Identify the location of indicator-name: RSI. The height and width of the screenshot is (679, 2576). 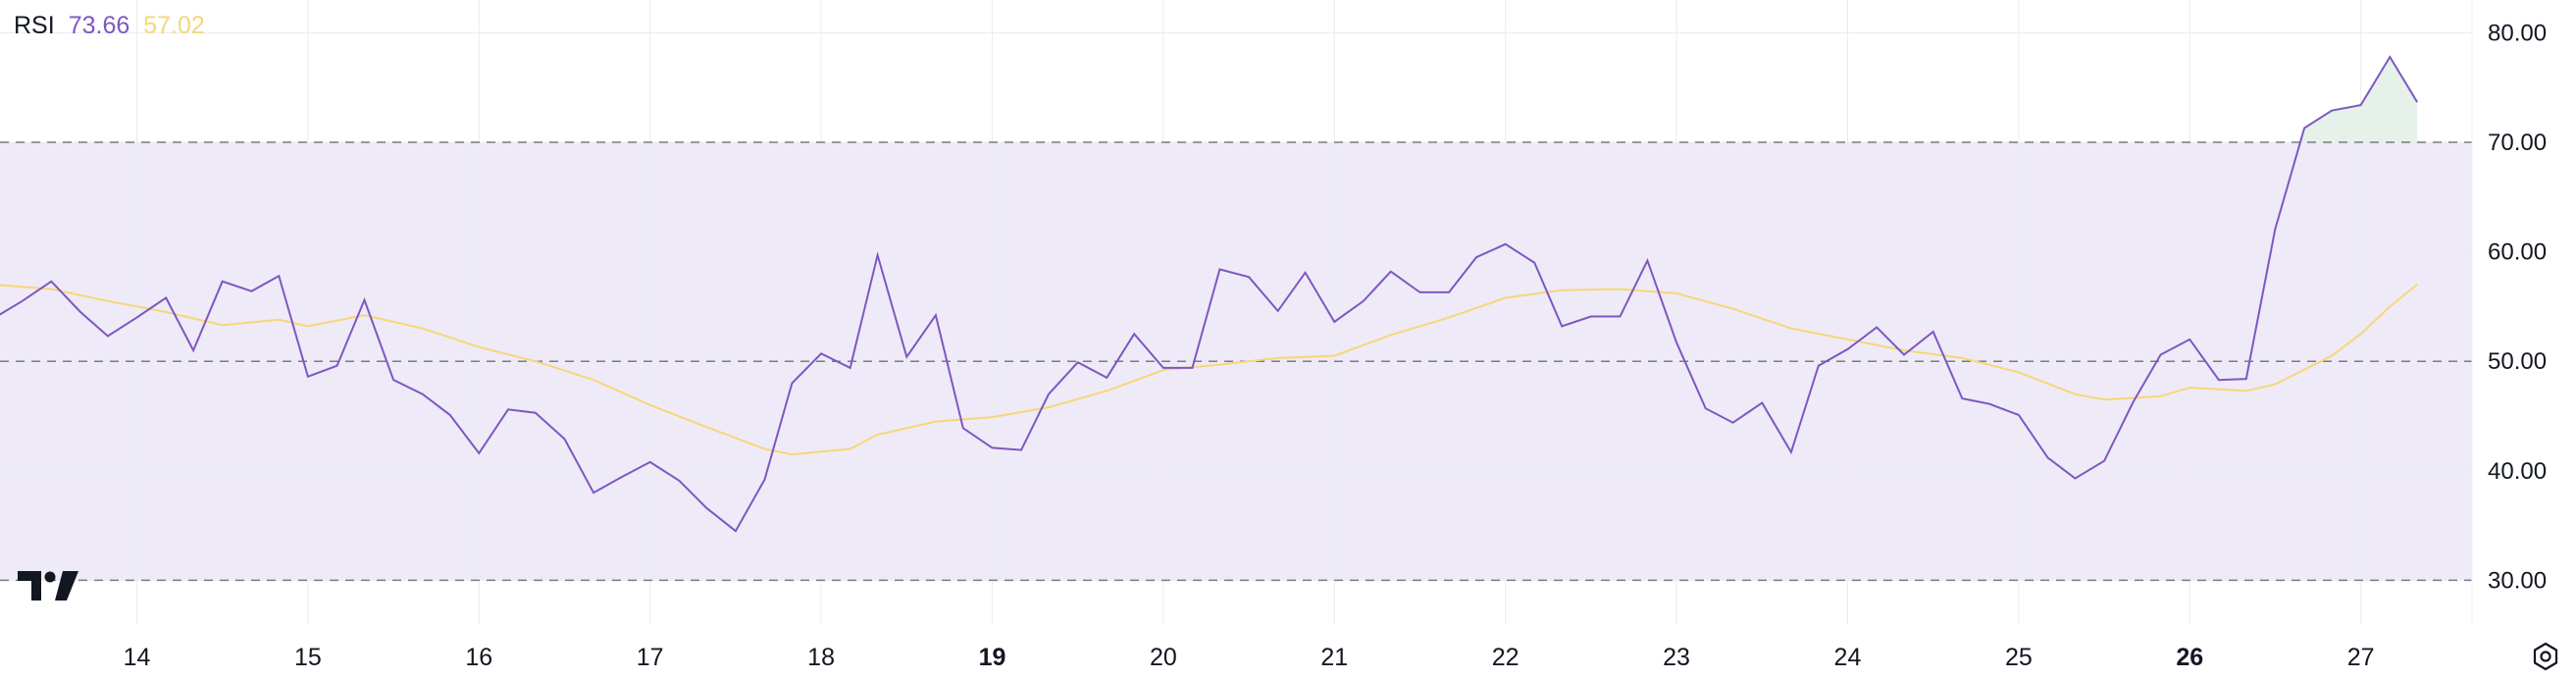
(34, 25).